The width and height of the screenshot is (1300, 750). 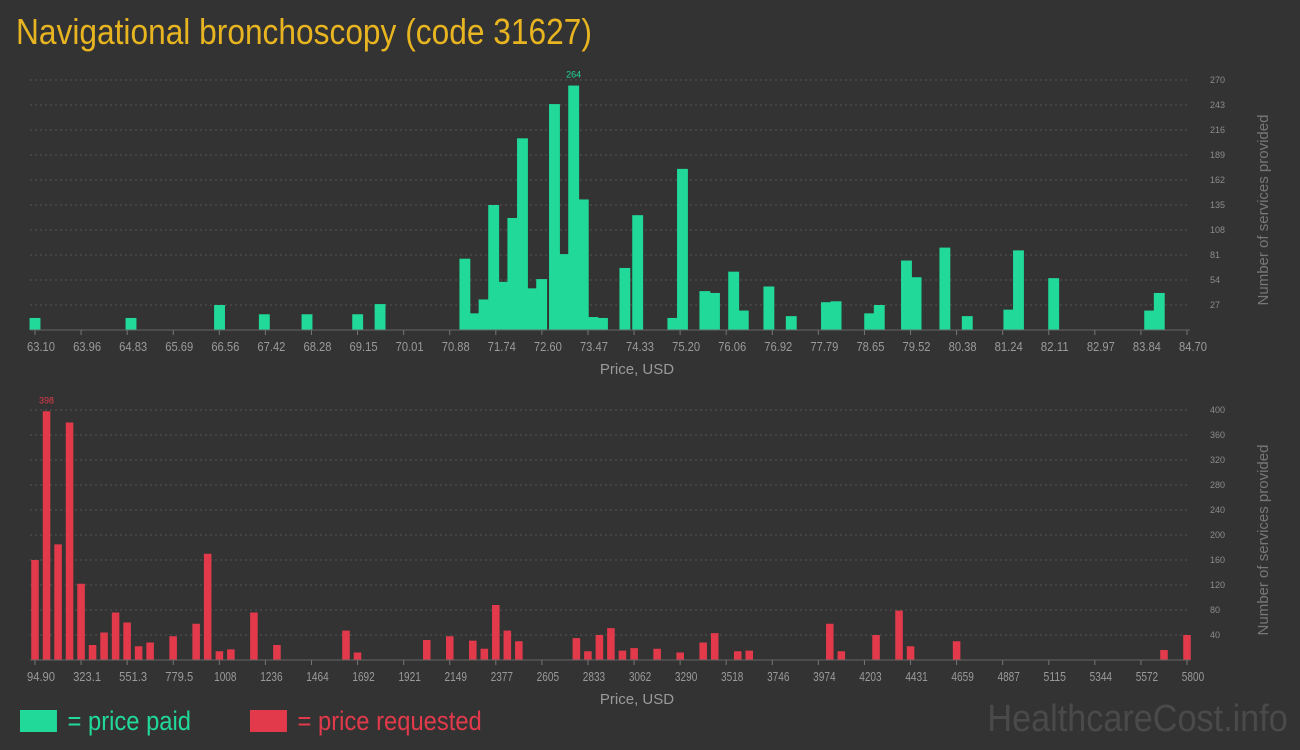 What do you see at coordinates (963, 346) in the screenshot?
I see `x-tick-label: 80.38` at bounding box center [963, 346].